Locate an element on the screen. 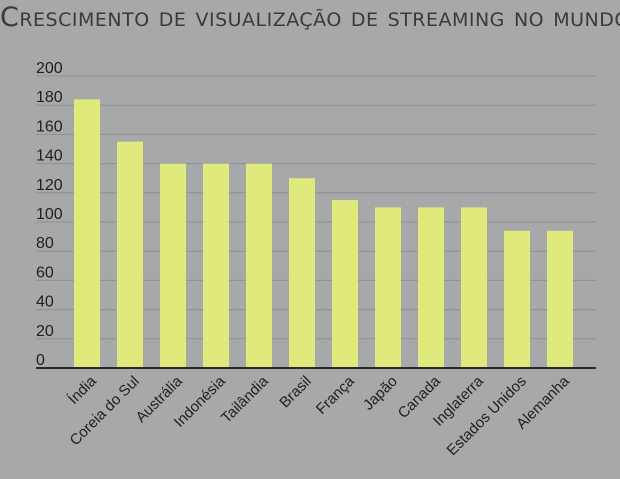 The height and width of the screenshot is (479, 620). y-tick-label: 160 is located at coordinates (49, 126).